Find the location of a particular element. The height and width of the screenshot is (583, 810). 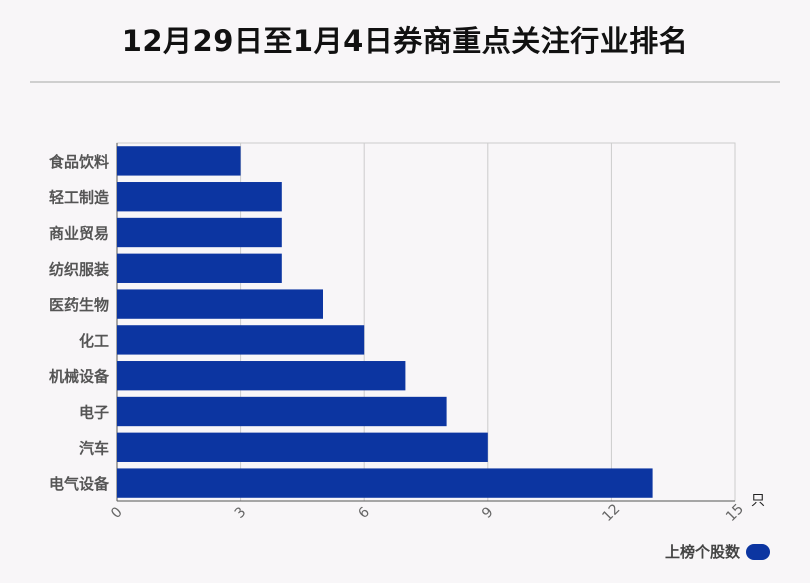

category-label: 纺织服装 is located at coordinates (79, 269).